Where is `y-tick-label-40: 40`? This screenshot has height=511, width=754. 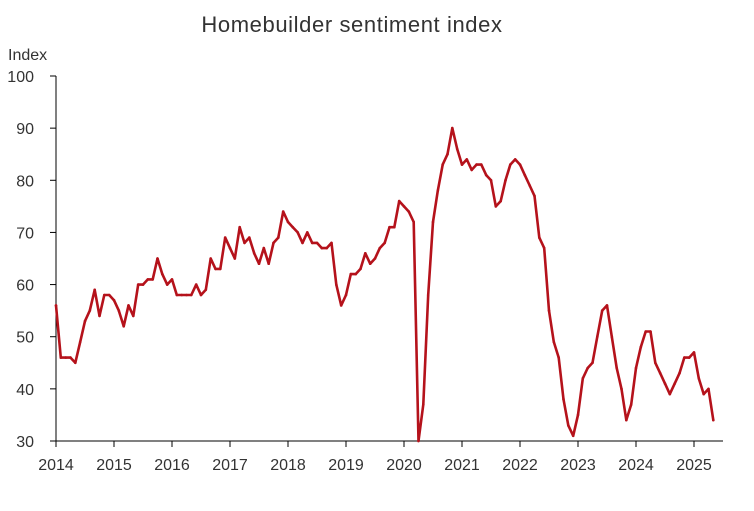 y-tick-label-40: 40 is located at coordinates (25, 390).